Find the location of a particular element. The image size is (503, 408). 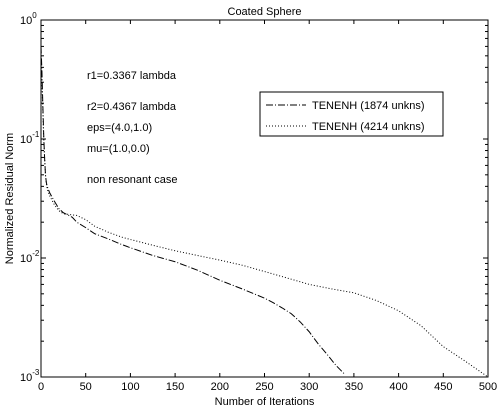

legend-label-series-1: TENENH (1874 unkns) is located at coordinates (368, 106).